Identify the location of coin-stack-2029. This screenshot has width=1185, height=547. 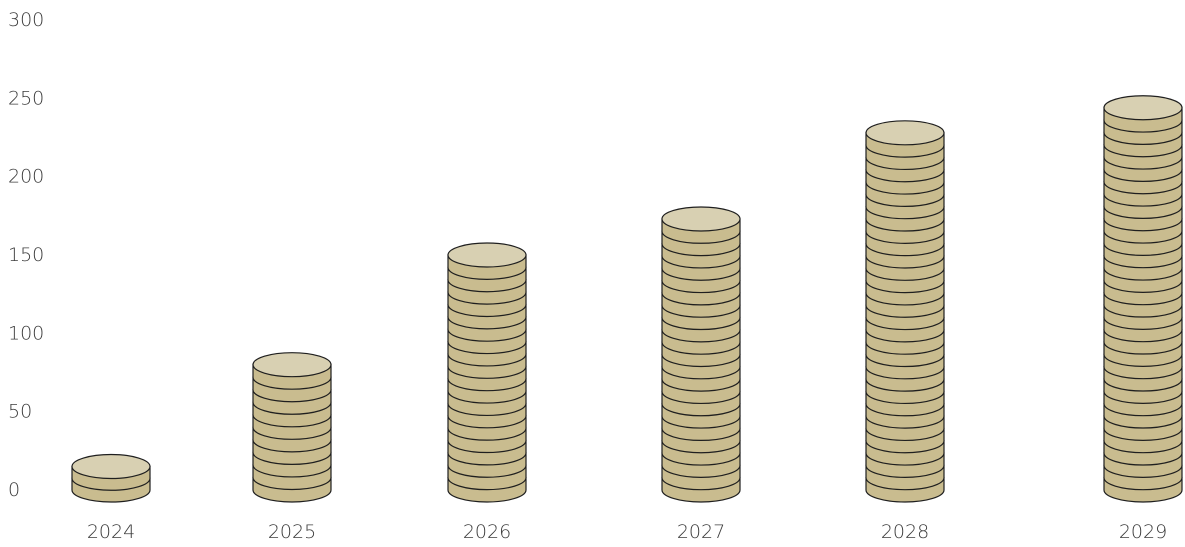
(1143, 299).